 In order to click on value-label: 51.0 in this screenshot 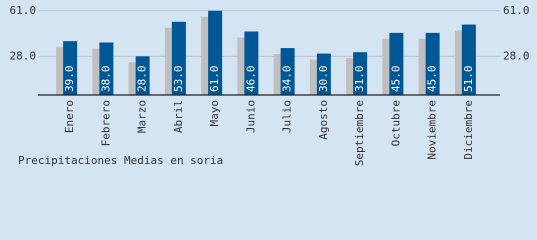, I will do `click(468, 79)`.